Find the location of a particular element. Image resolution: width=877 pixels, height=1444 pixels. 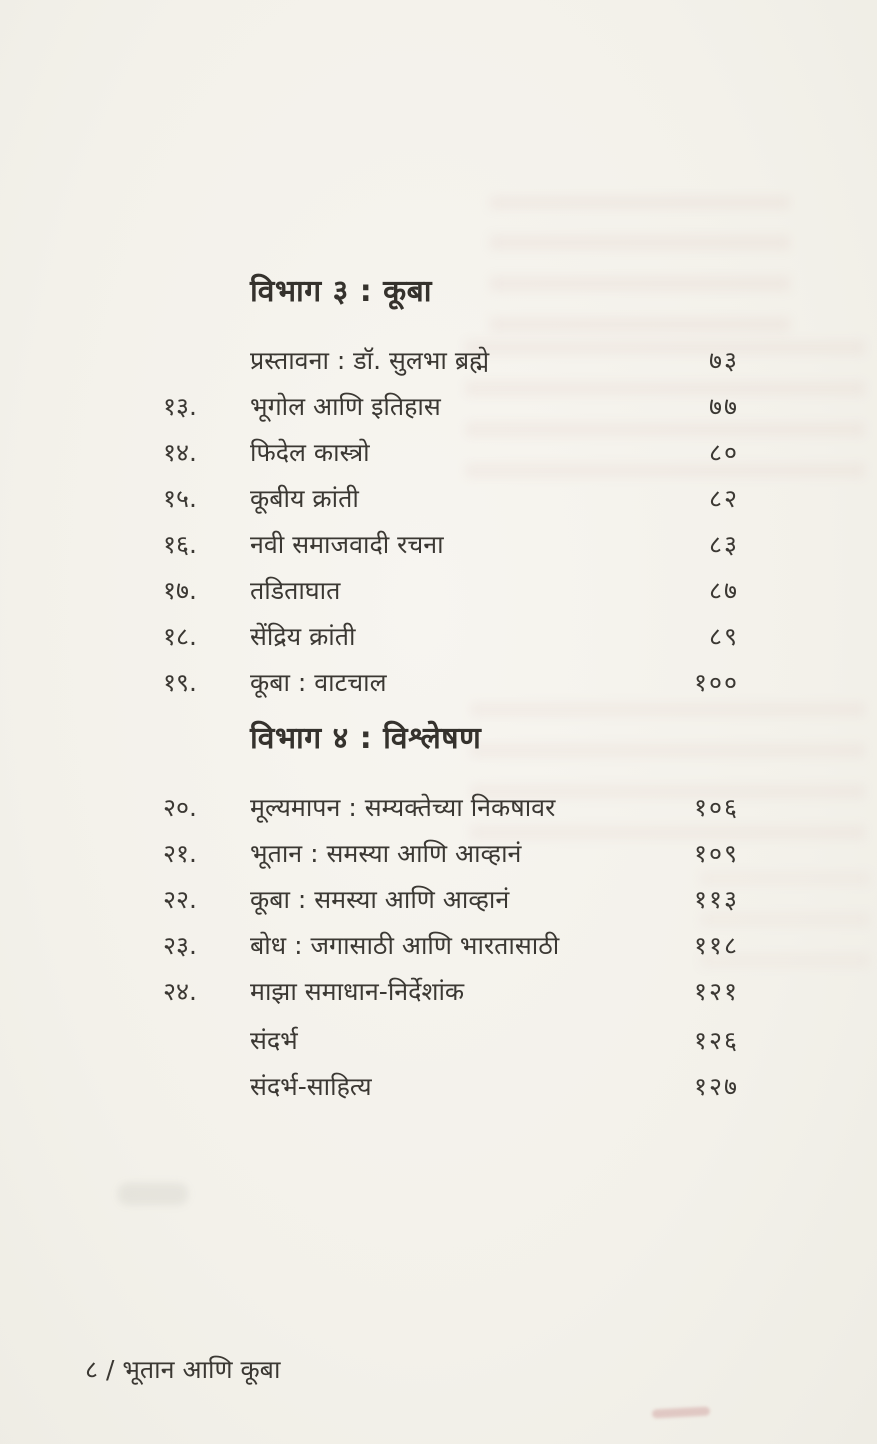

toc-row: २०. मूल्यमापन : सम्यक्तेच्या निकषावर १०६ is located at coordinates (451, 808).